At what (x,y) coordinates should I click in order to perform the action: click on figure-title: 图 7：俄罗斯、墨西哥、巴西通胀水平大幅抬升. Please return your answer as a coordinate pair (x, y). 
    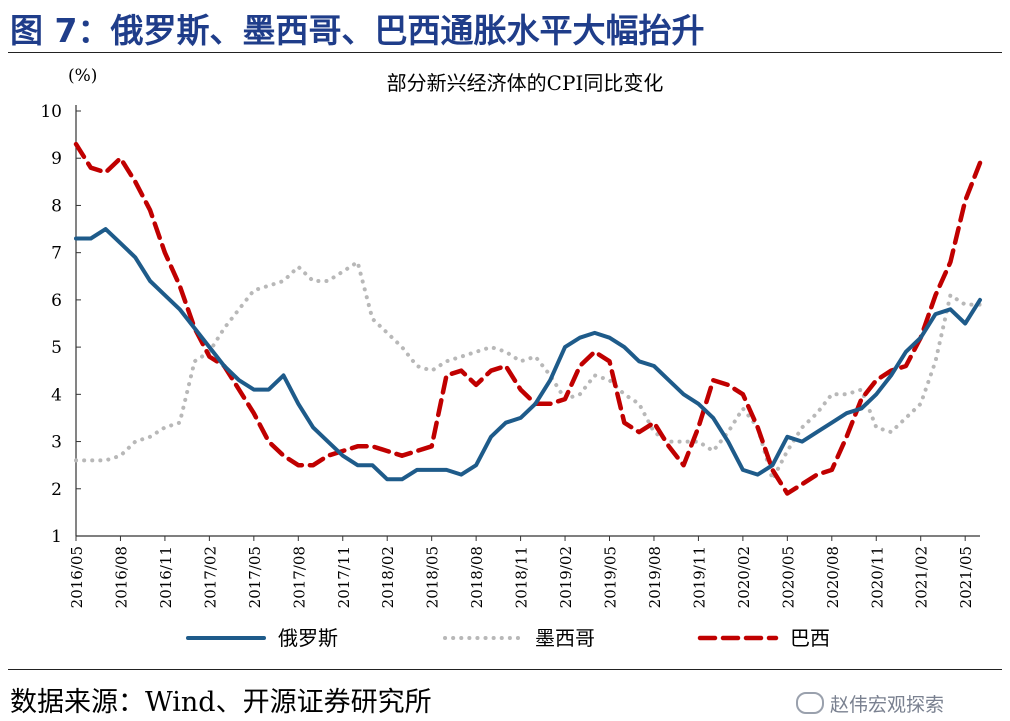
    Looking at the image, I should click on (357, 30).